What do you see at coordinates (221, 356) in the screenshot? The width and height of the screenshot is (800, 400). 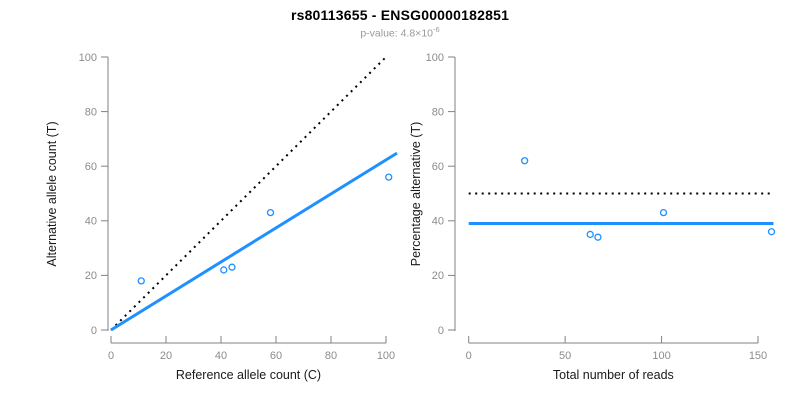 I see `x-tick-label: 40` at bounding box center [221, 356].